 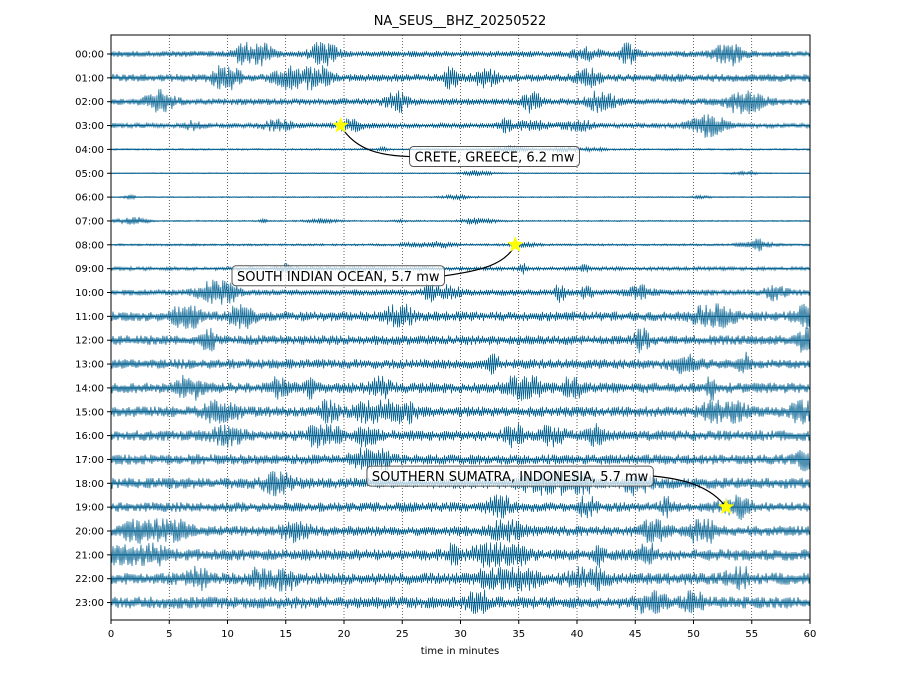 I want to click on x-axis-label: time in minutes, so click(x=460, y=651).